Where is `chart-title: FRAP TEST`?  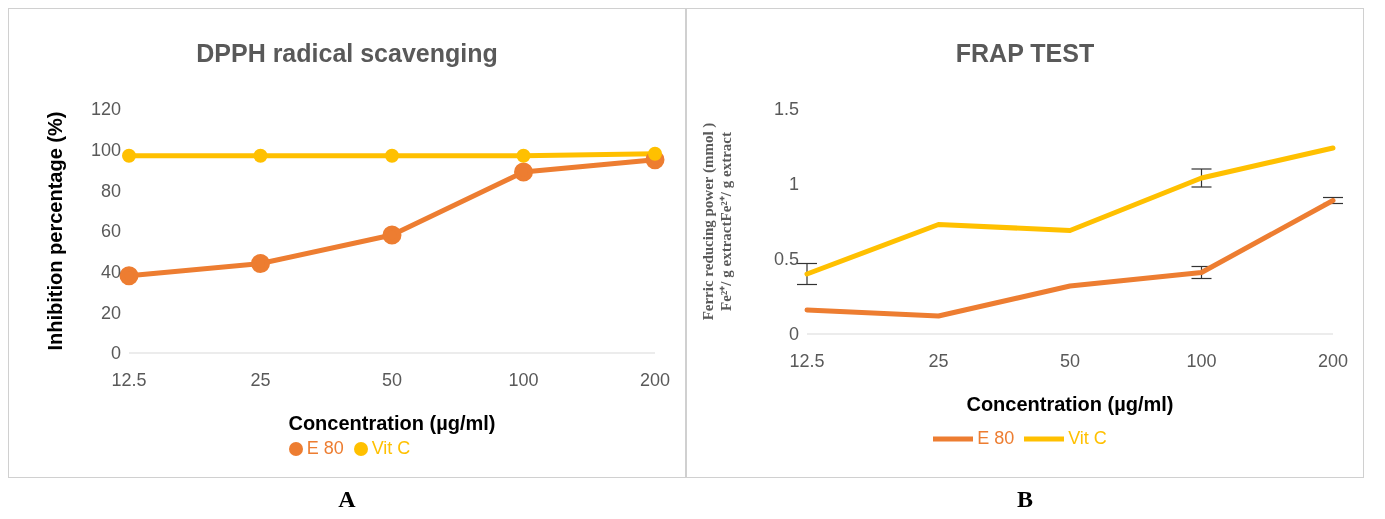
chart-title: FRAP TEST is located at coordinates (1025, 53).